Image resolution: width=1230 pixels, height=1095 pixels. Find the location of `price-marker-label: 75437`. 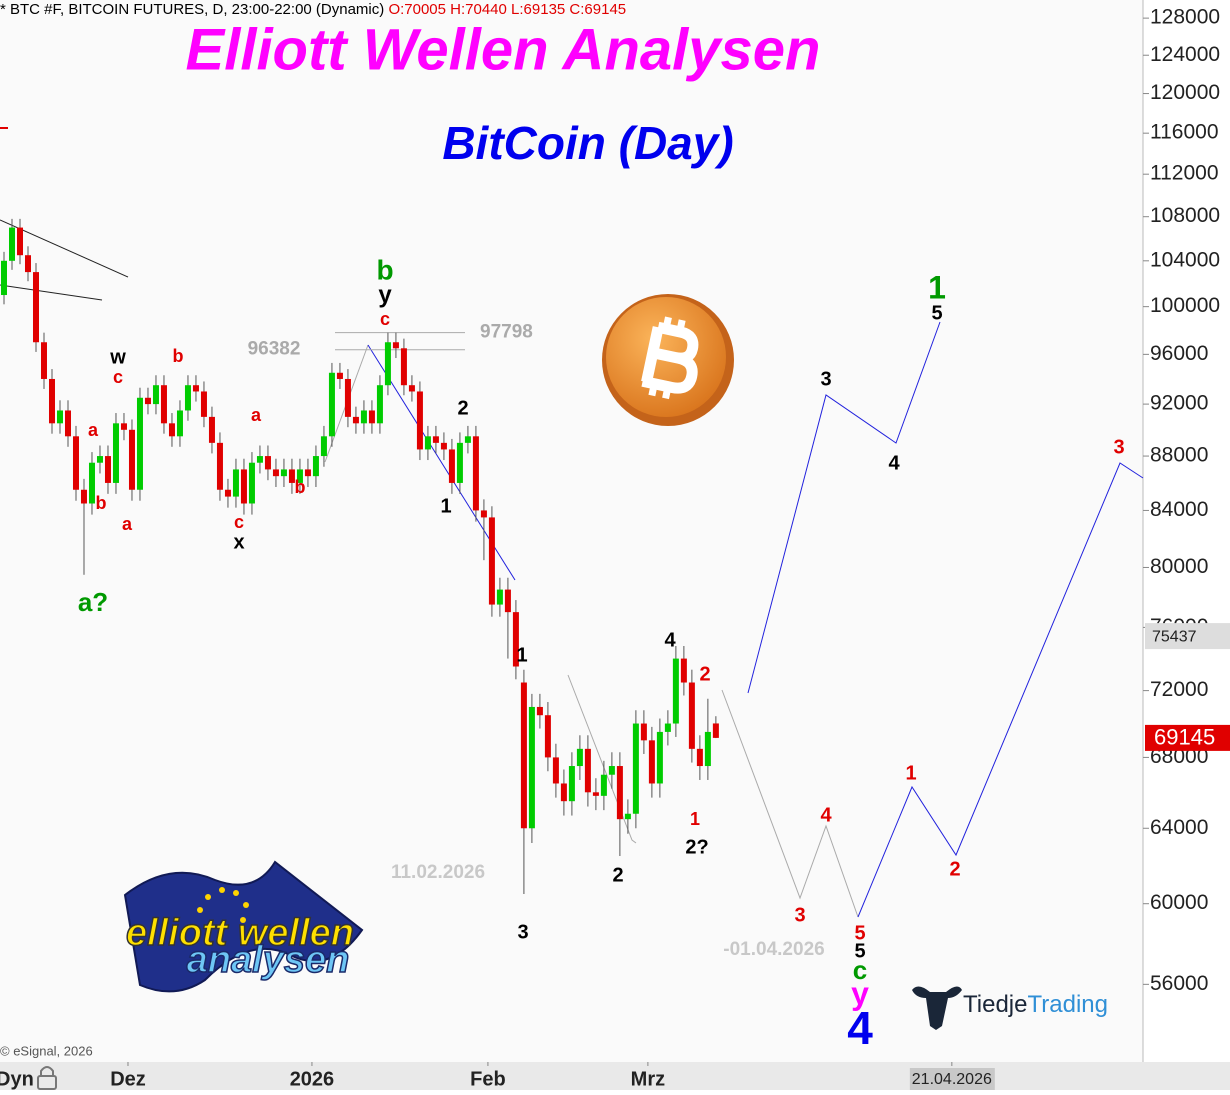

price-marker-label: 75437 is located at coordinates (1174, 636).